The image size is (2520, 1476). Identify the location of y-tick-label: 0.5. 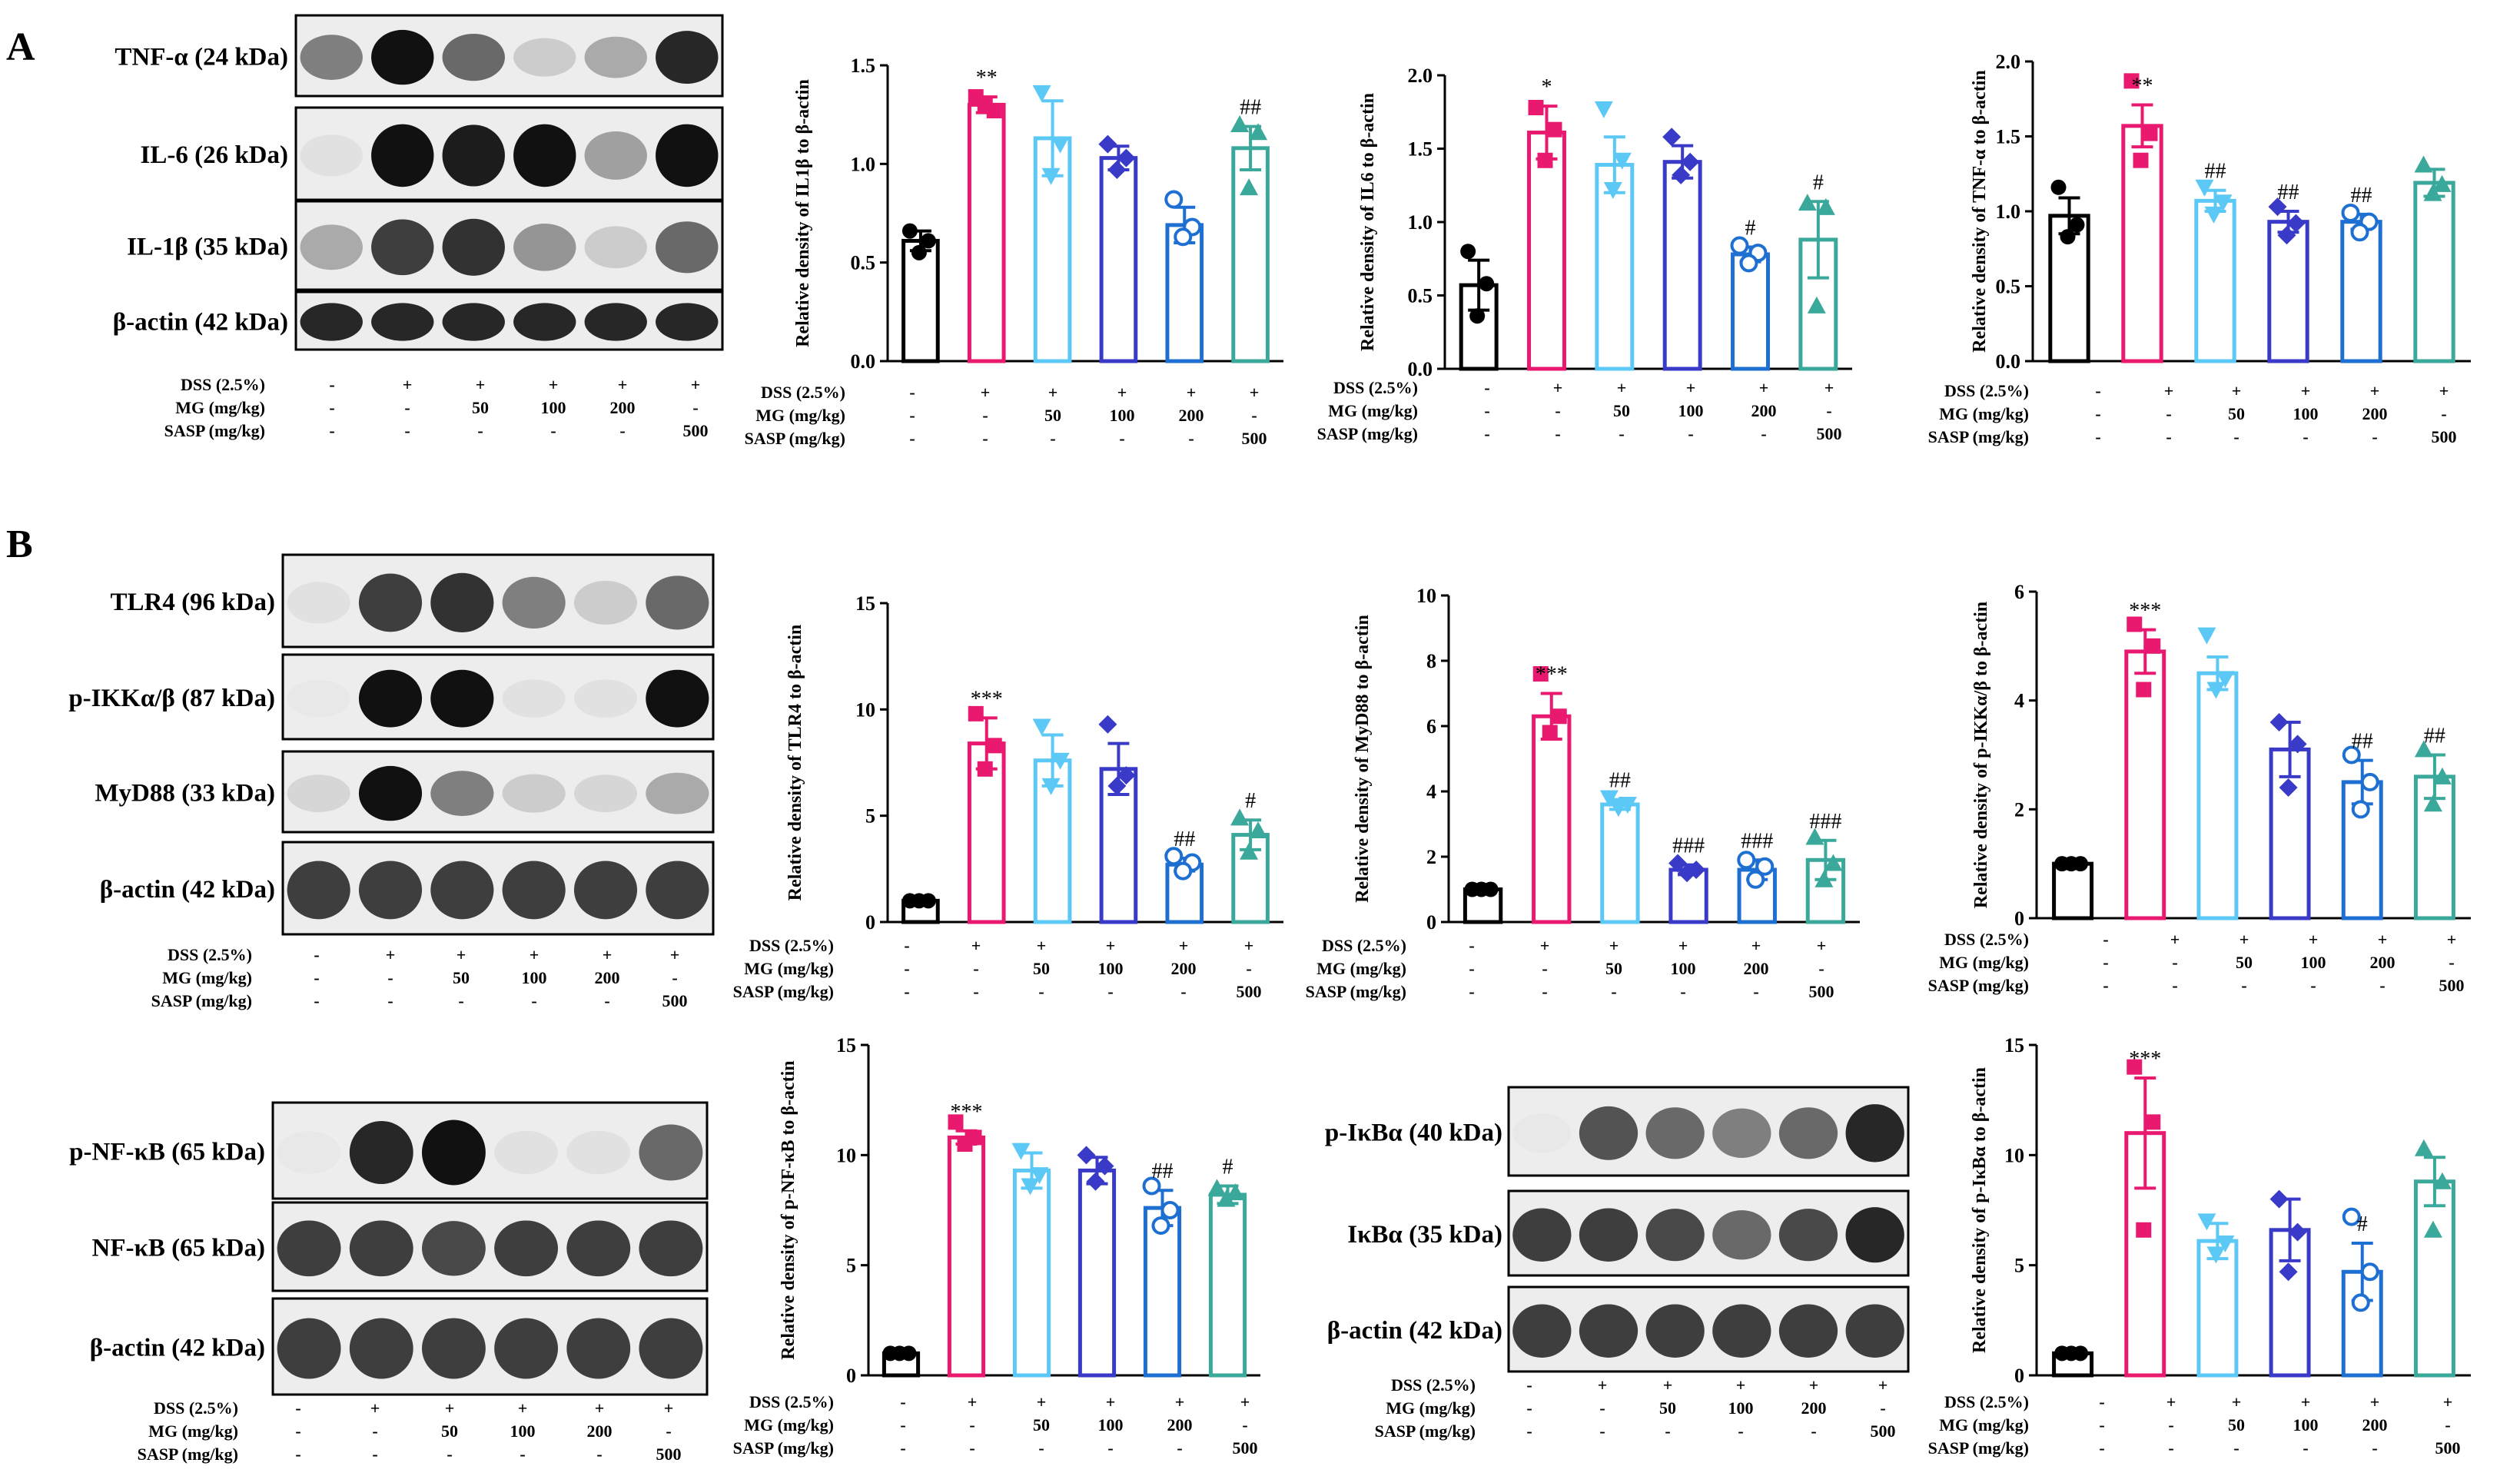
(2008, 287).